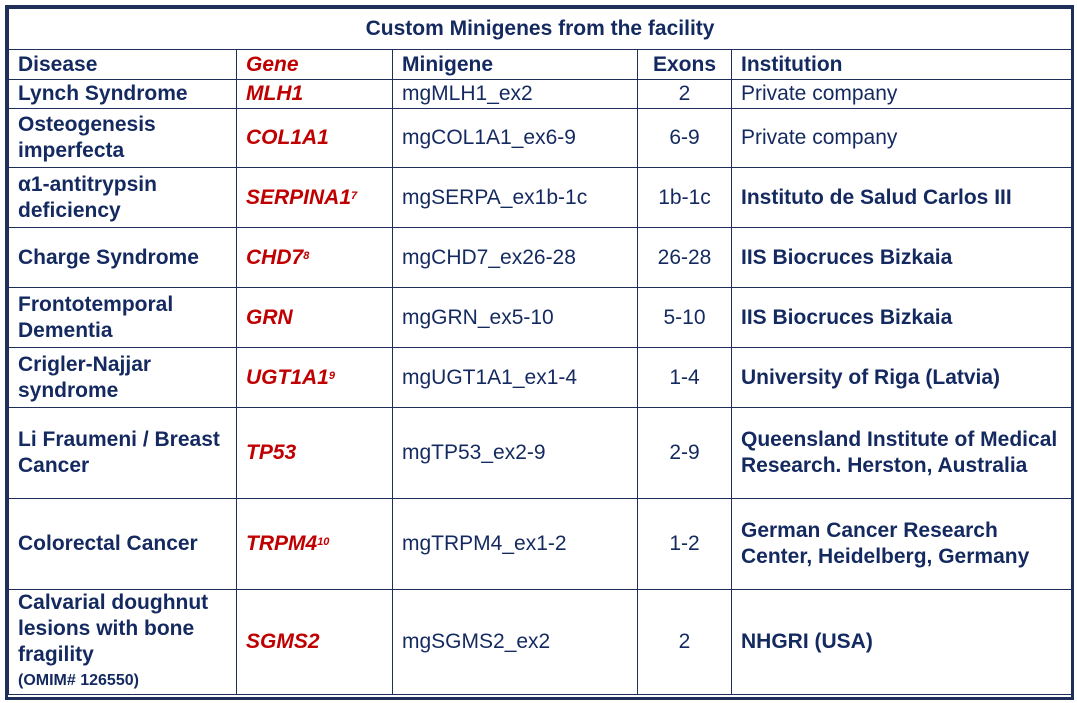  I want to click on header-row: Disease Gene Minigene Exons Institution, so click(540, 64).